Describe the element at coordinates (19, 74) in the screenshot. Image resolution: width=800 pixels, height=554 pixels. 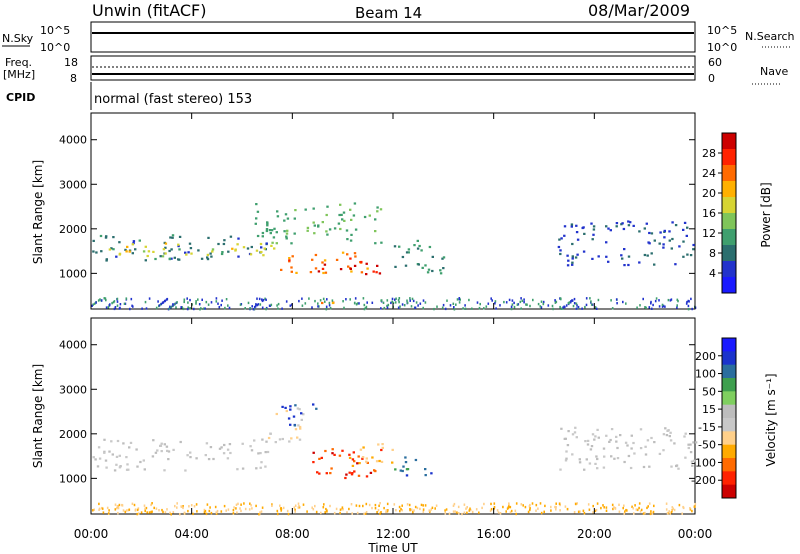
I see `freq-unit: [MHz]` at that location.